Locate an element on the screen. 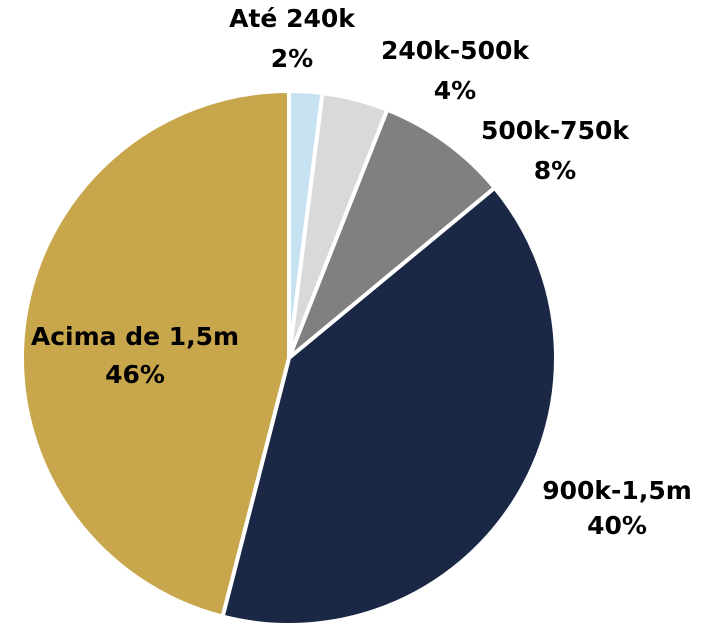 This screenshot has height=624, width=709. slice-value-label: 40% is located at coordinates (617, 525).